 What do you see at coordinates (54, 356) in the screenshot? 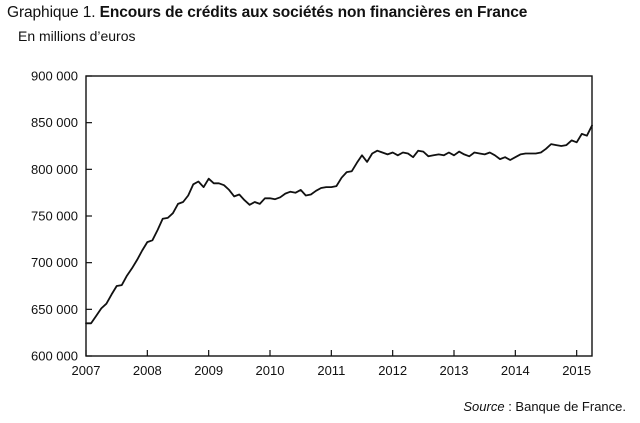
I see `y-tick-label: 600 000` at bounding box center [54, 356].